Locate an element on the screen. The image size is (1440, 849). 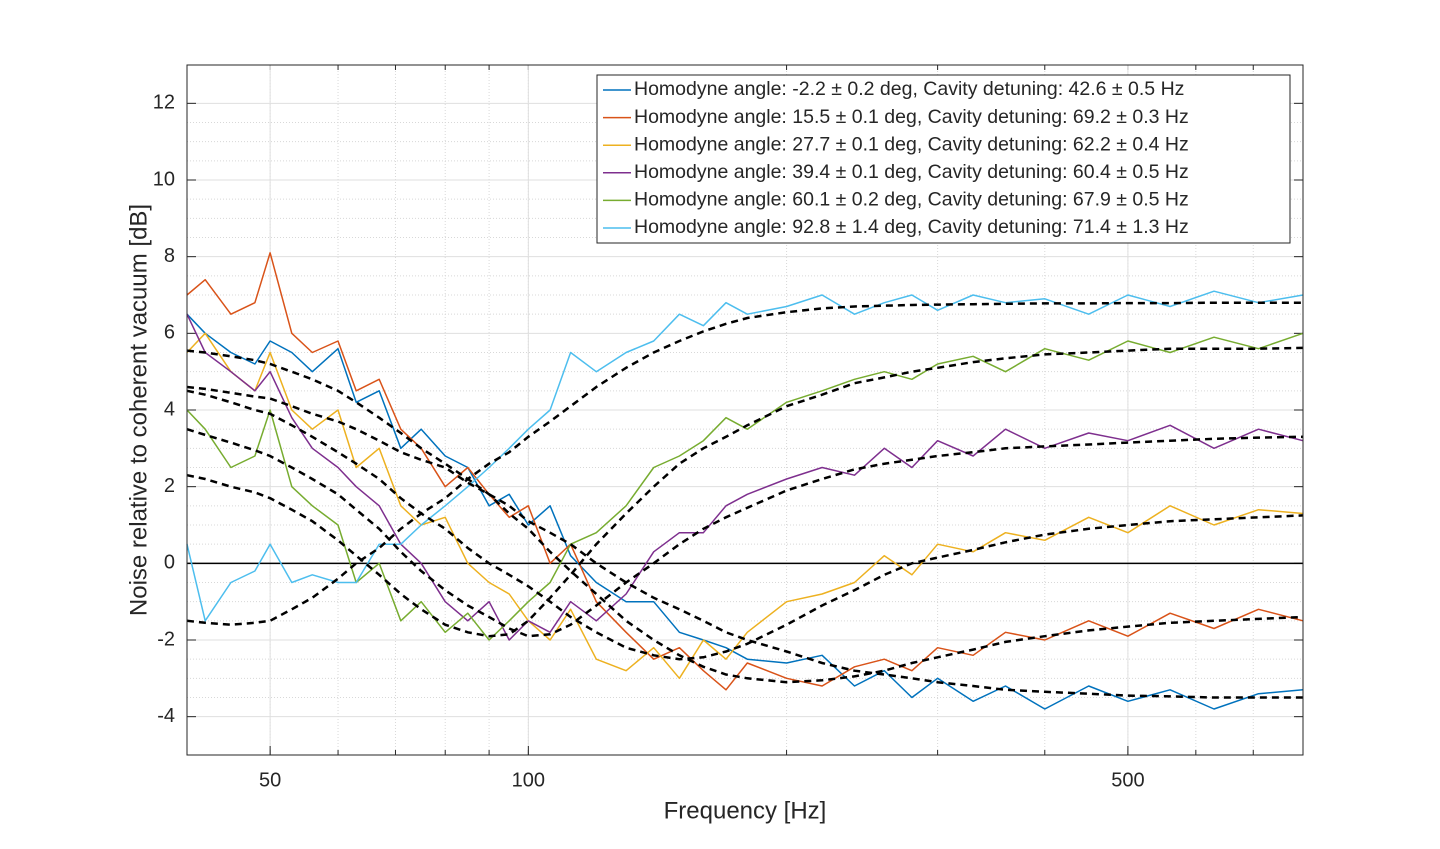
y-axis-label: Noise relative to coherent vacuum [dB] is located at coordinates (138, 410).